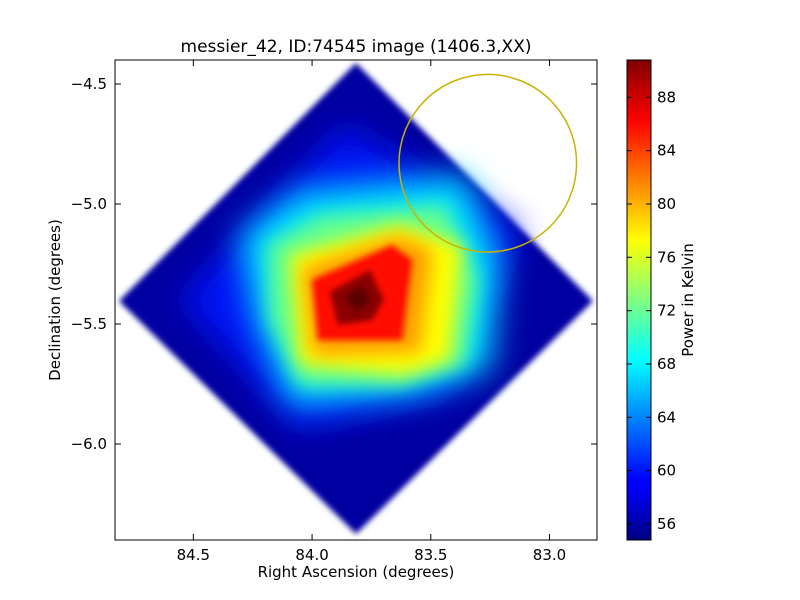 Image resolution: width=800 pixels, height=600 pixels. I want to click on x-tick-label: 83.5, so click(430, 555).